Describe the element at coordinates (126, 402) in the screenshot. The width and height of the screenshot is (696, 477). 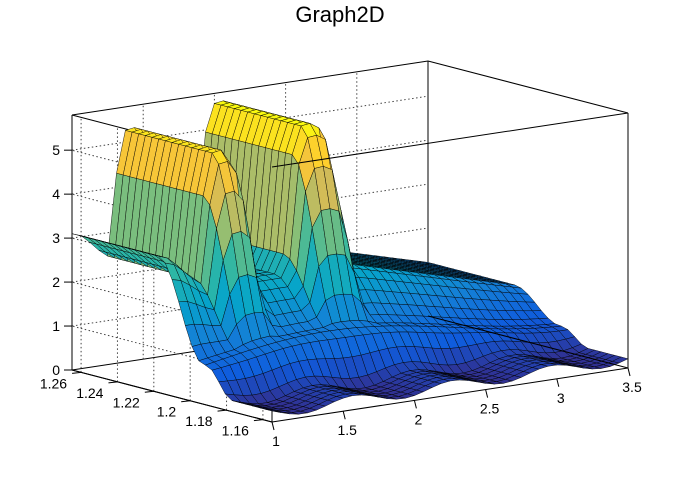
I see `y-tick-label: 1.22` at that location.